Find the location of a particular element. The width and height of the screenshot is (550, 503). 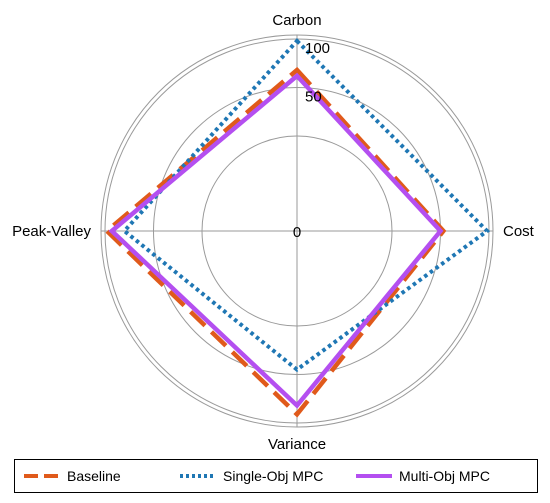

axis-label-cost: Cost is located at coordinates (519, 231).